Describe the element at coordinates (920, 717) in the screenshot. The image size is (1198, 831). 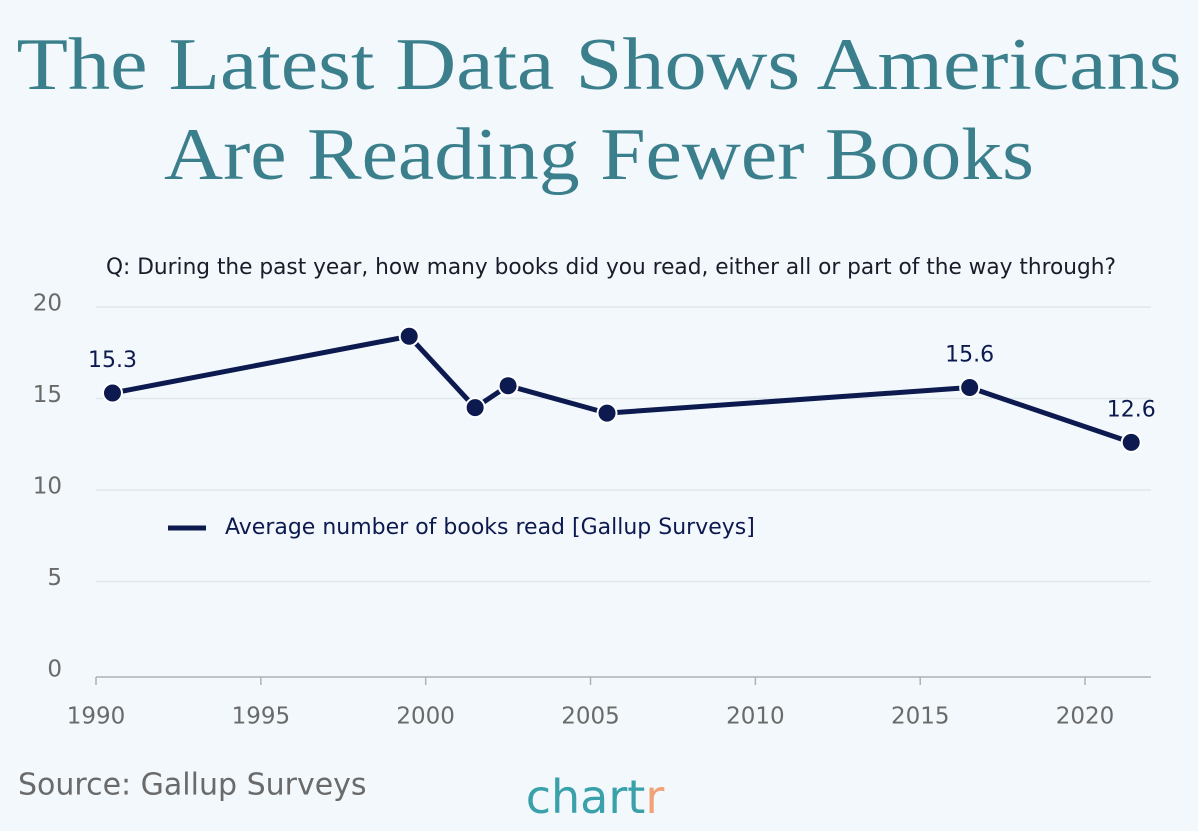
I see `x-tick-label: 2015` at that location.